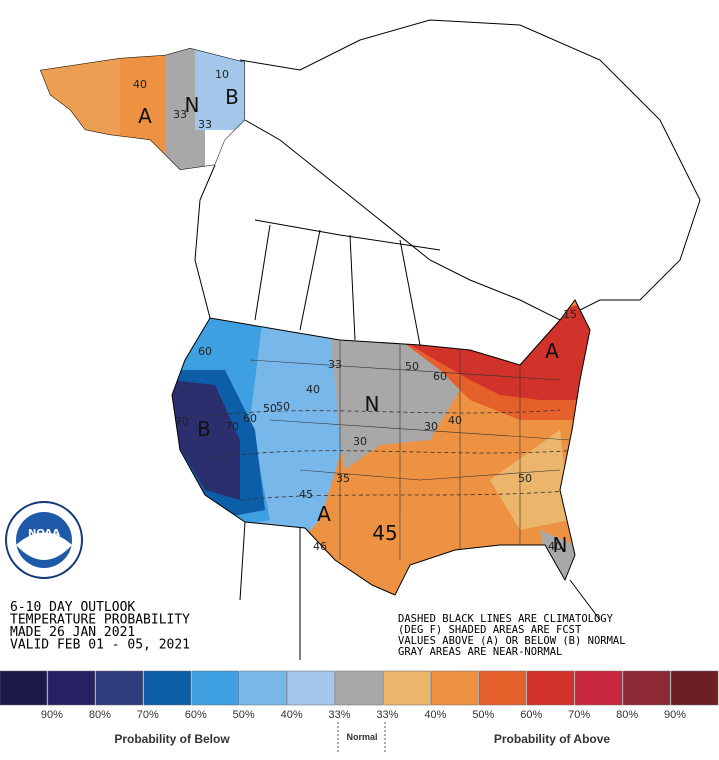  I want to click on contour-label: 10, so click(222, 74).